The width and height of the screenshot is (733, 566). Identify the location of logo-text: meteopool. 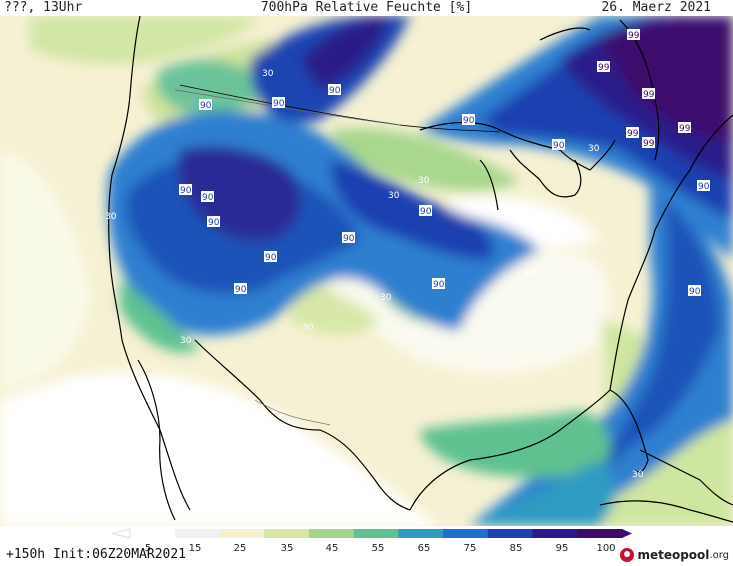
(673, 555).